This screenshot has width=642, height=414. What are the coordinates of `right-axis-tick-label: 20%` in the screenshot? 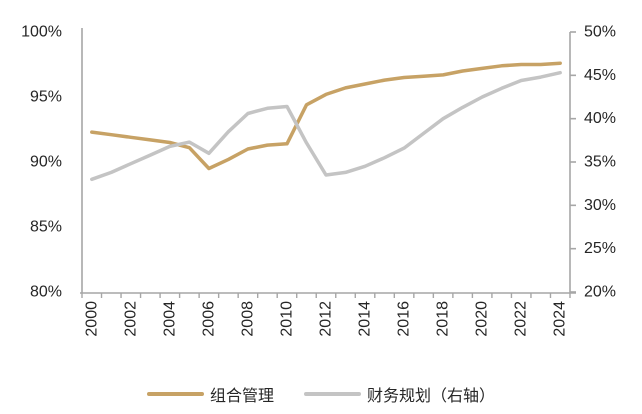 It's located at (600, 292).